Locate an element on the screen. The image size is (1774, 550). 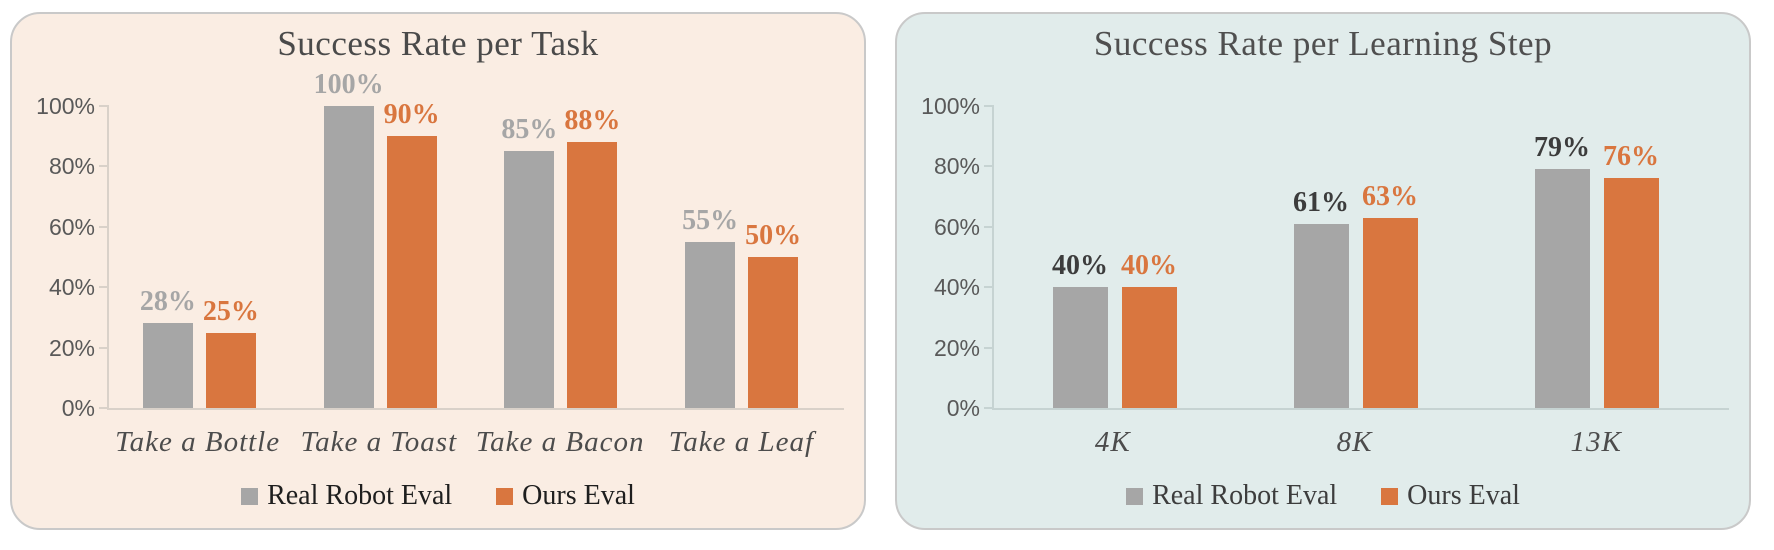
x-category-label: 13K is located at coordinates (1596, 442).